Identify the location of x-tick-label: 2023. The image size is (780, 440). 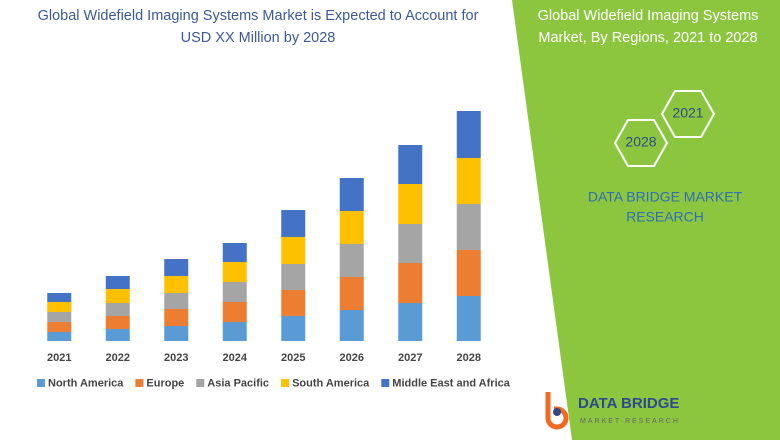
(176, 358).